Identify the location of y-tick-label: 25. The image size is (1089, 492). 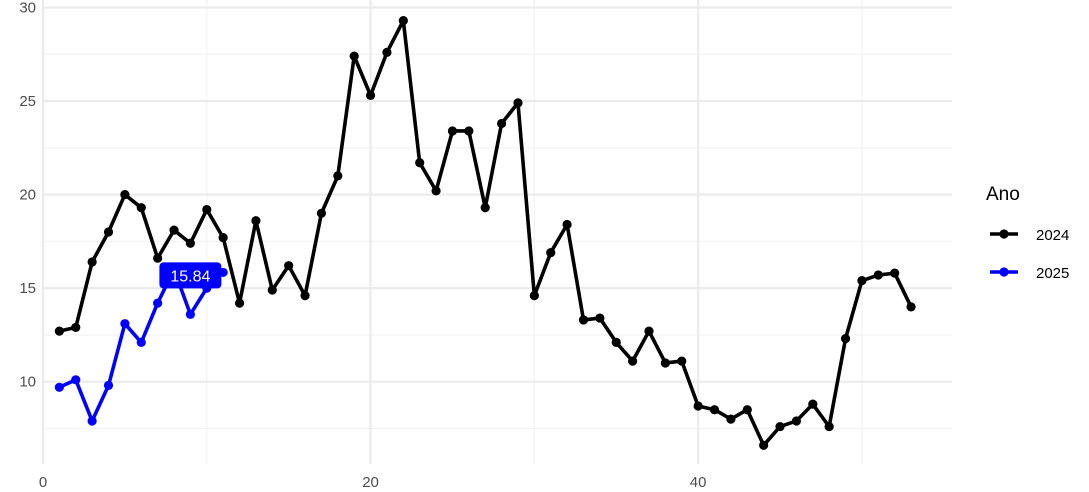
(27, 101).